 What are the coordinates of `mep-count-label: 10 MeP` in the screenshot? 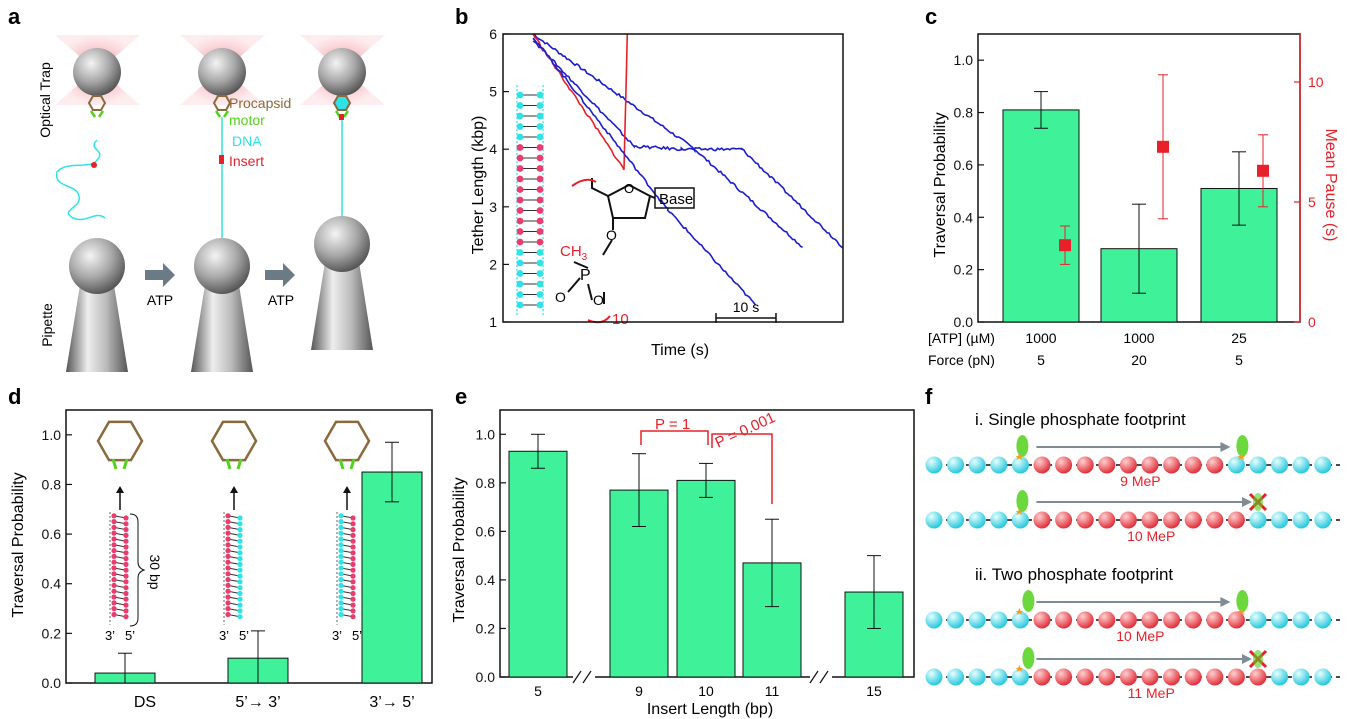 It's located at (1140, 636).